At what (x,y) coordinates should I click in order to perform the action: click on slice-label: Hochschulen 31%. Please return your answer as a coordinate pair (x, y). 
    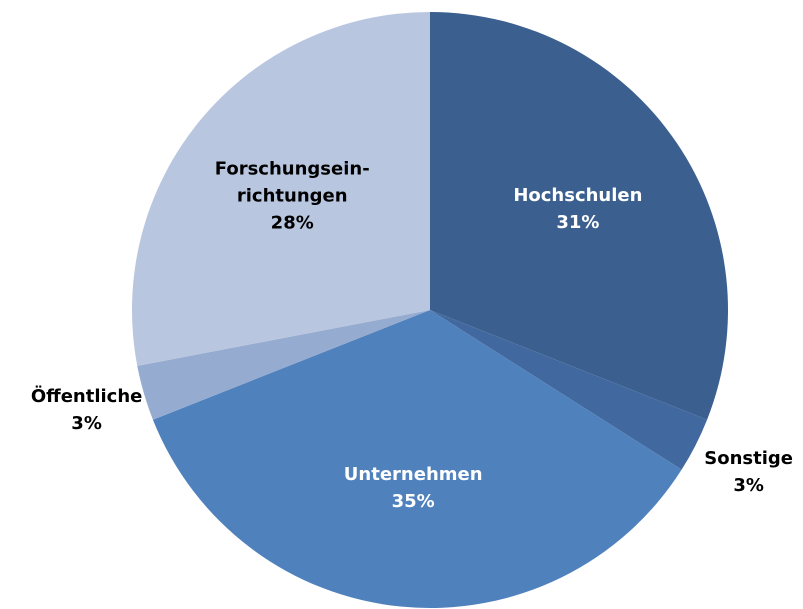
    Looking at the image, I should click on (577, 209).